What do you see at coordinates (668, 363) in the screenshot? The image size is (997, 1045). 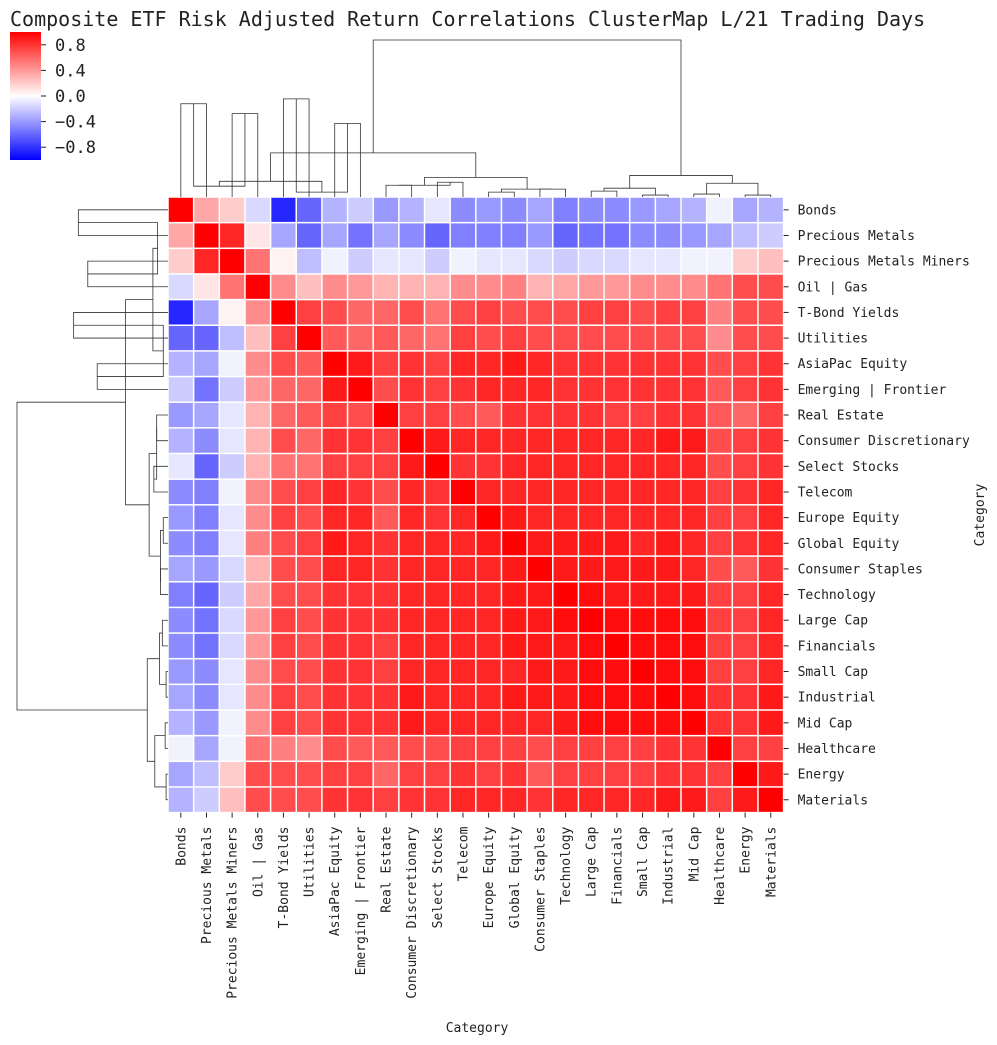 I see `heatmap-cell-asiapac-equity-industrial` at bounding box center [668, 363].